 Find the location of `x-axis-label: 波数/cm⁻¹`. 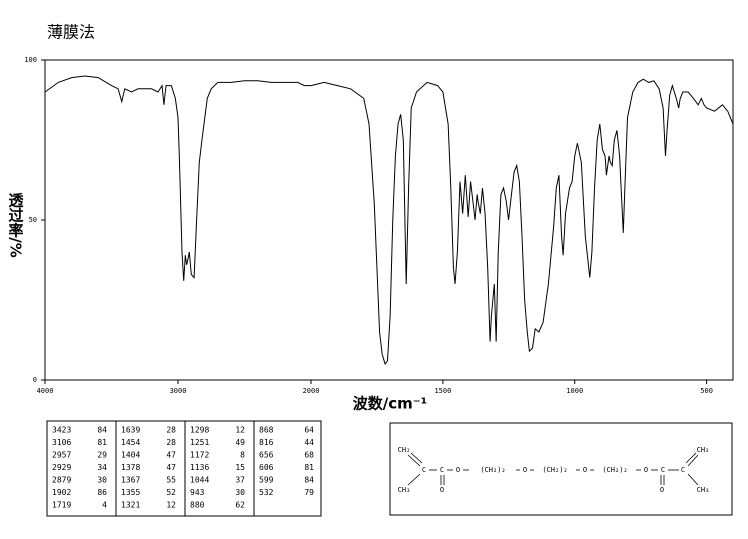

x-axis-label: 波数/cm⁻¹ is located at coordinates (390, 404).